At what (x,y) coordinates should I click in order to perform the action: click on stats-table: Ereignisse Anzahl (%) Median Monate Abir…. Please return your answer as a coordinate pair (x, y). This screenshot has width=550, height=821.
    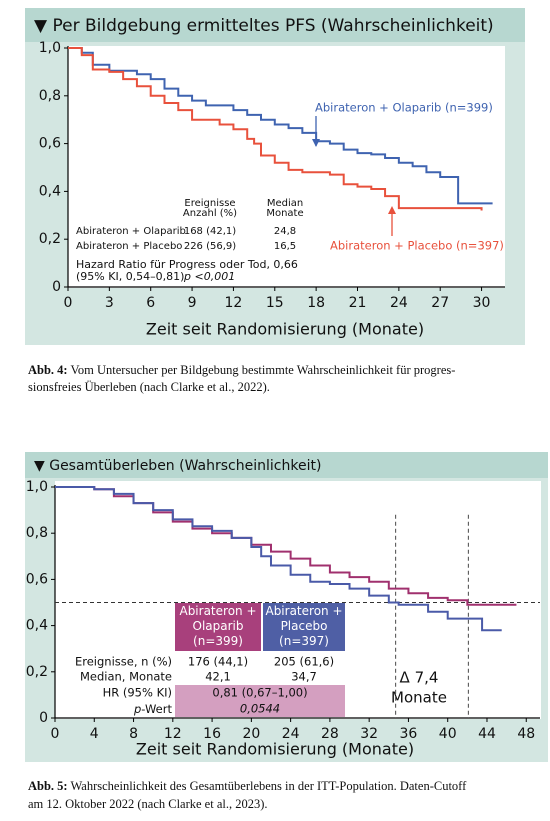
    Looking at the image, I should click on (190, 240).